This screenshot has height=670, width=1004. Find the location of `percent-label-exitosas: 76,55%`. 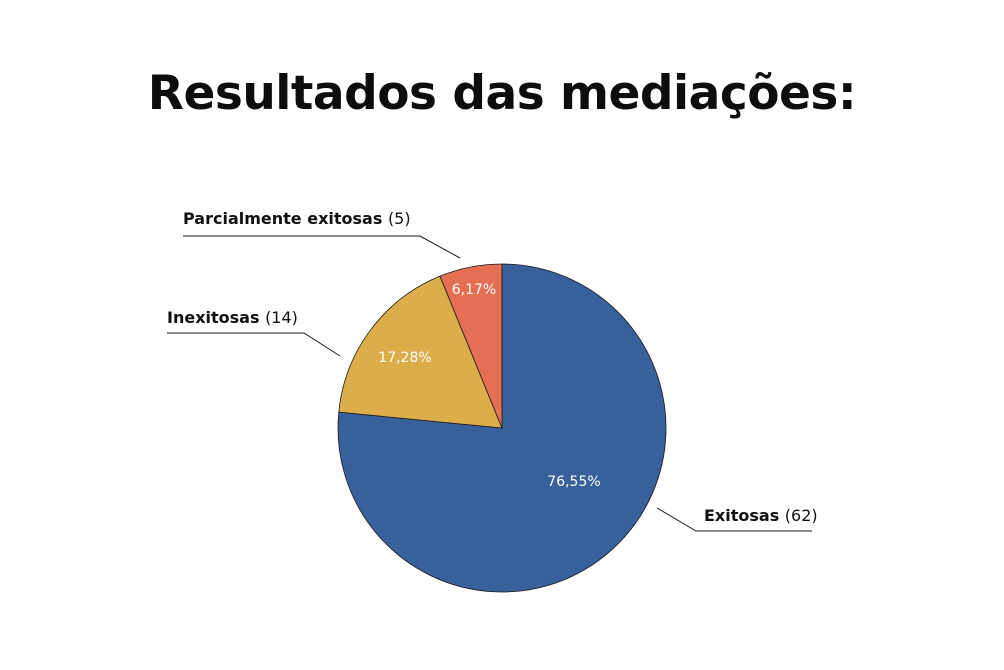

percent-label-exitosas: 76,55% is located at coordinates (573, 482).